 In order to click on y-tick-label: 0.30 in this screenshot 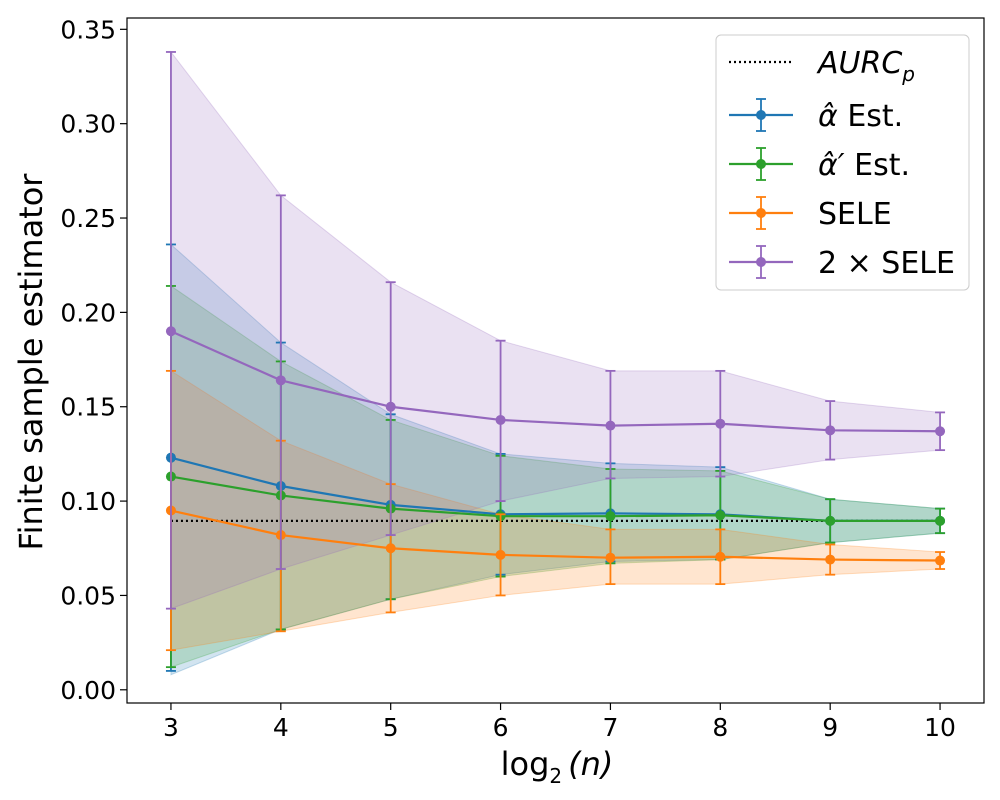, I will do `click(88, 124)`.